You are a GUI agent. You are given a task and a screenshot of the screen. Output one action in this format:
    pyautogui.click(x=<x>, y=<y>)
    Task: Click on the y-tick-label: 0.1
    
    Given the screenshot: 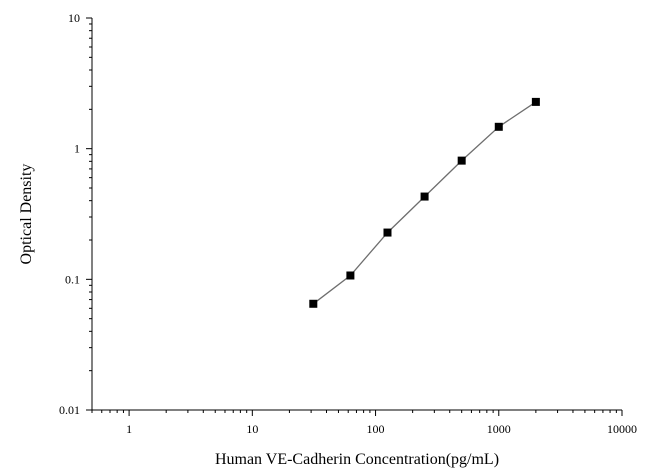 What is the action you would take?
    pyautogui.click(x=72, y=279)
    